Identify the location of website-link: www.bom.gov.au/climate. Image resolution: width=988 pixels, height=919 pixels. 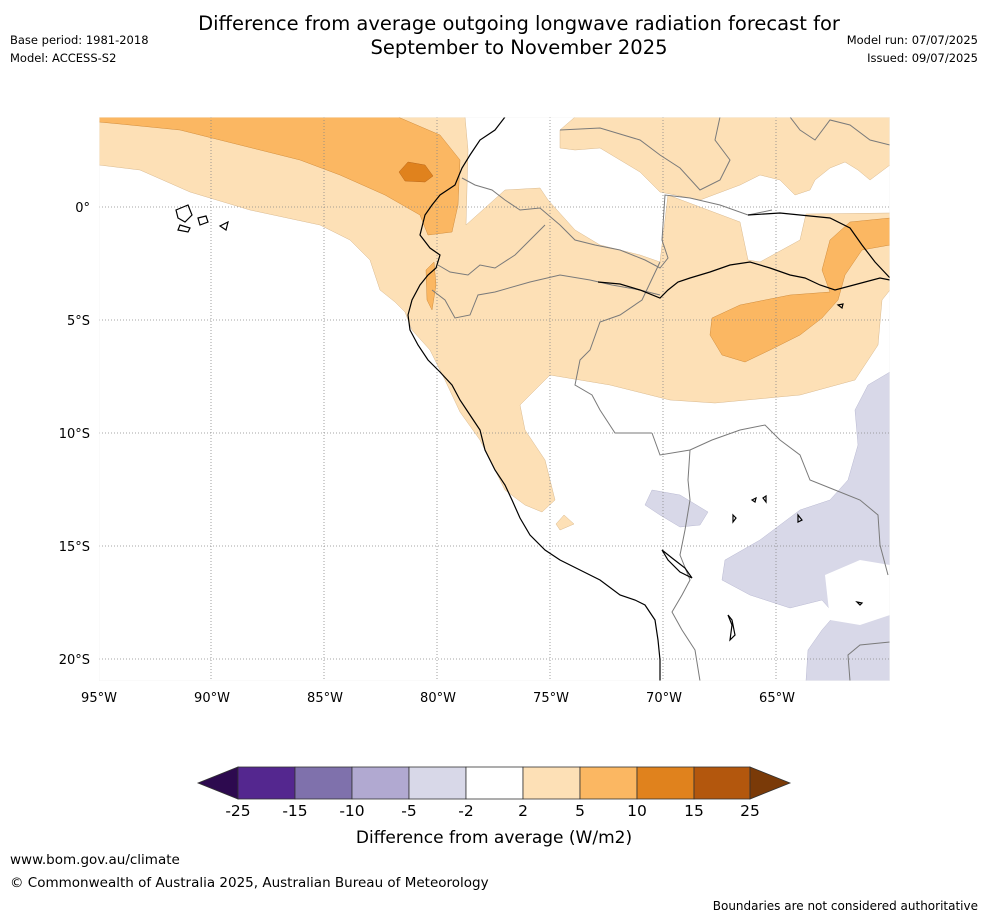
(95, 860).